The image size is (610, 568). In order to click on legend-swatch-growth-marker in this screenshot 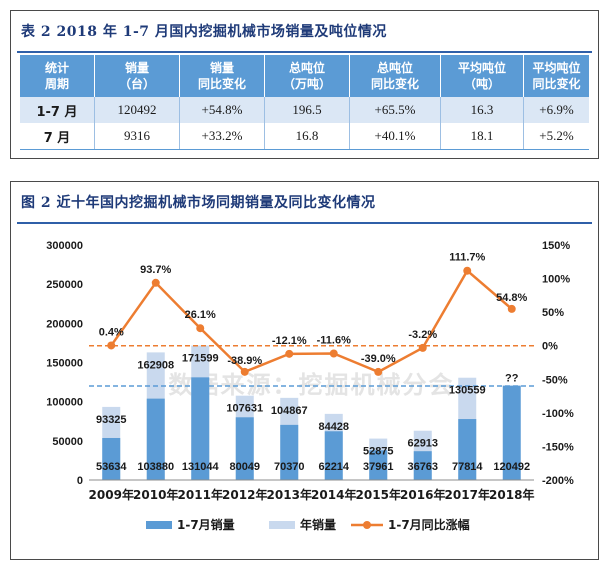, I will do `click(367, 525)`.